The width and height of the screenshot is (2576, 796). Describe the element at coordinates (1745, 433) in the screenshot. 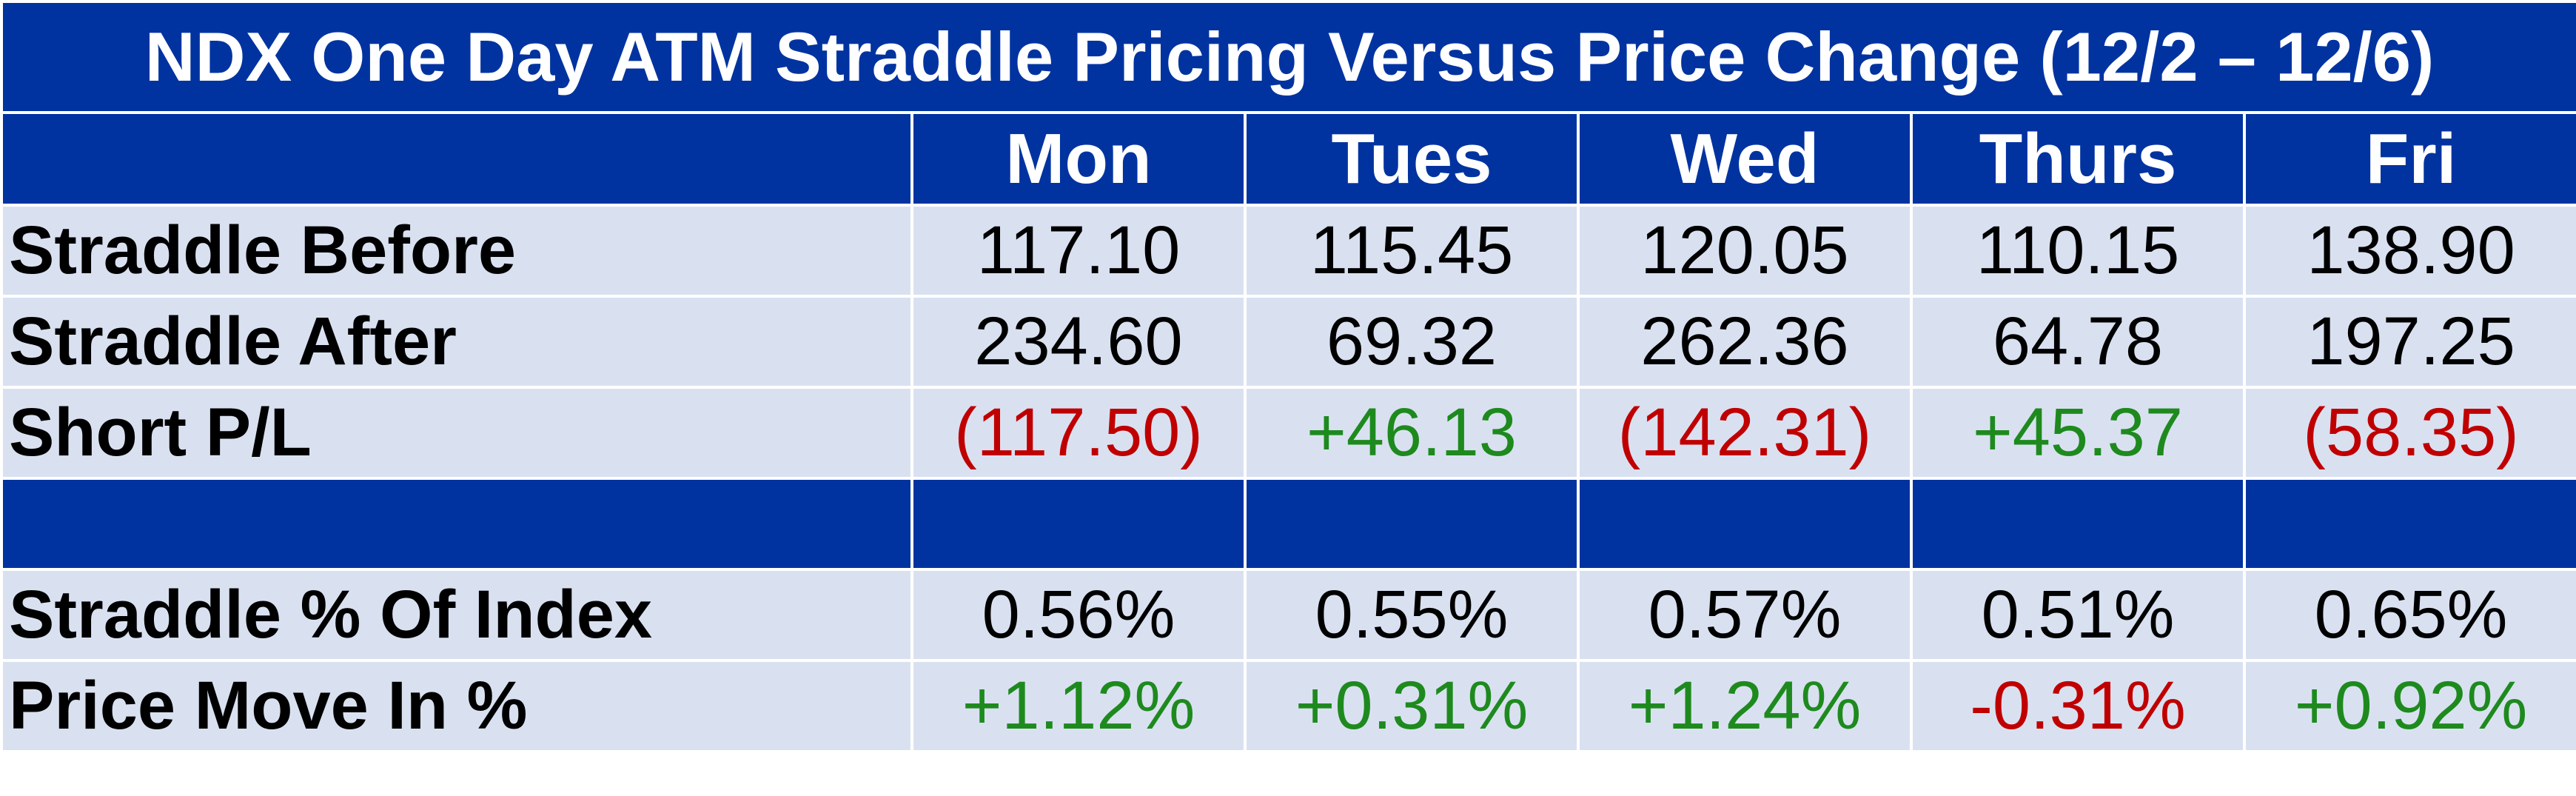

I see `value-cell: (142.31)` at that location.